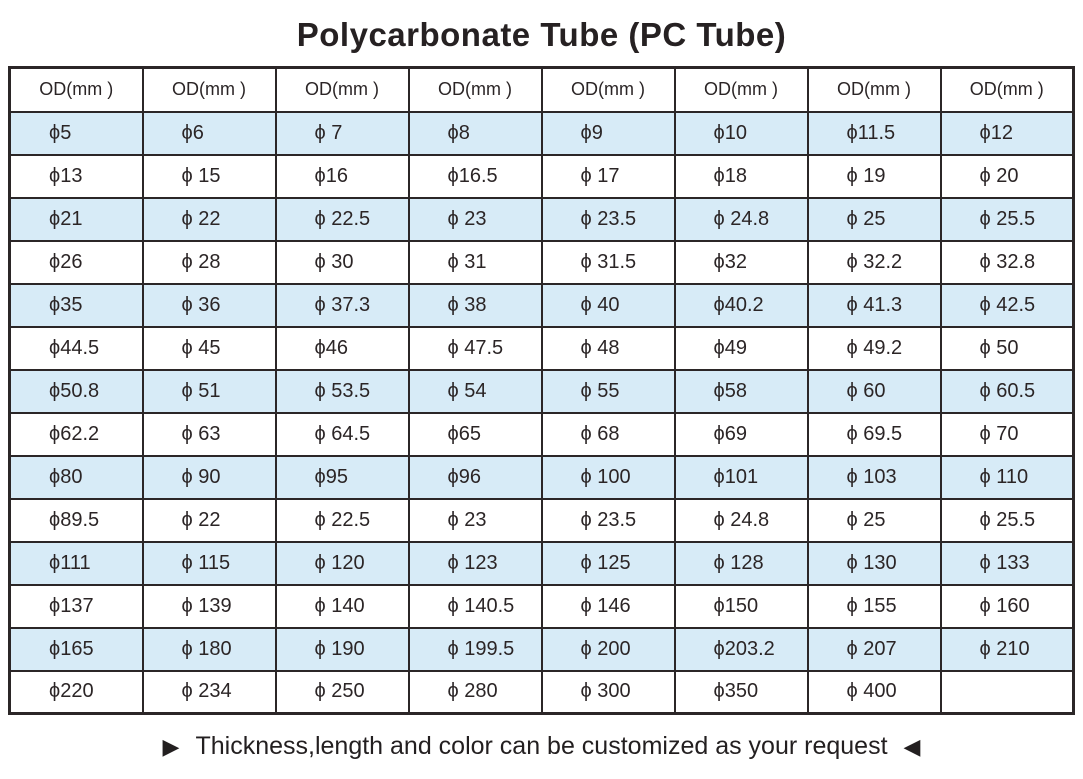 This screenshot has height=779, width=1083. What do you see at coordinates (608, 133) in the screenshot?
I see `od-cell: ϕ9` at bounding box center [608, 133].